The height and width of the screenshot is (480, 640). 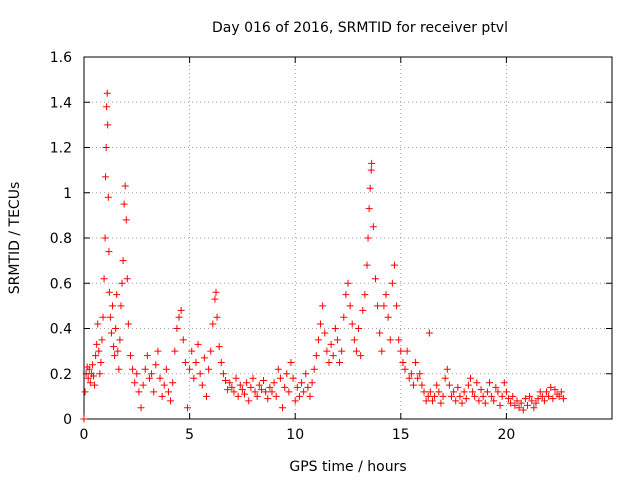 What do you see at coordinates (61, 149) in the screenshot?
I see `y-tick-label: 1.2` at bounding box center [61, 149].